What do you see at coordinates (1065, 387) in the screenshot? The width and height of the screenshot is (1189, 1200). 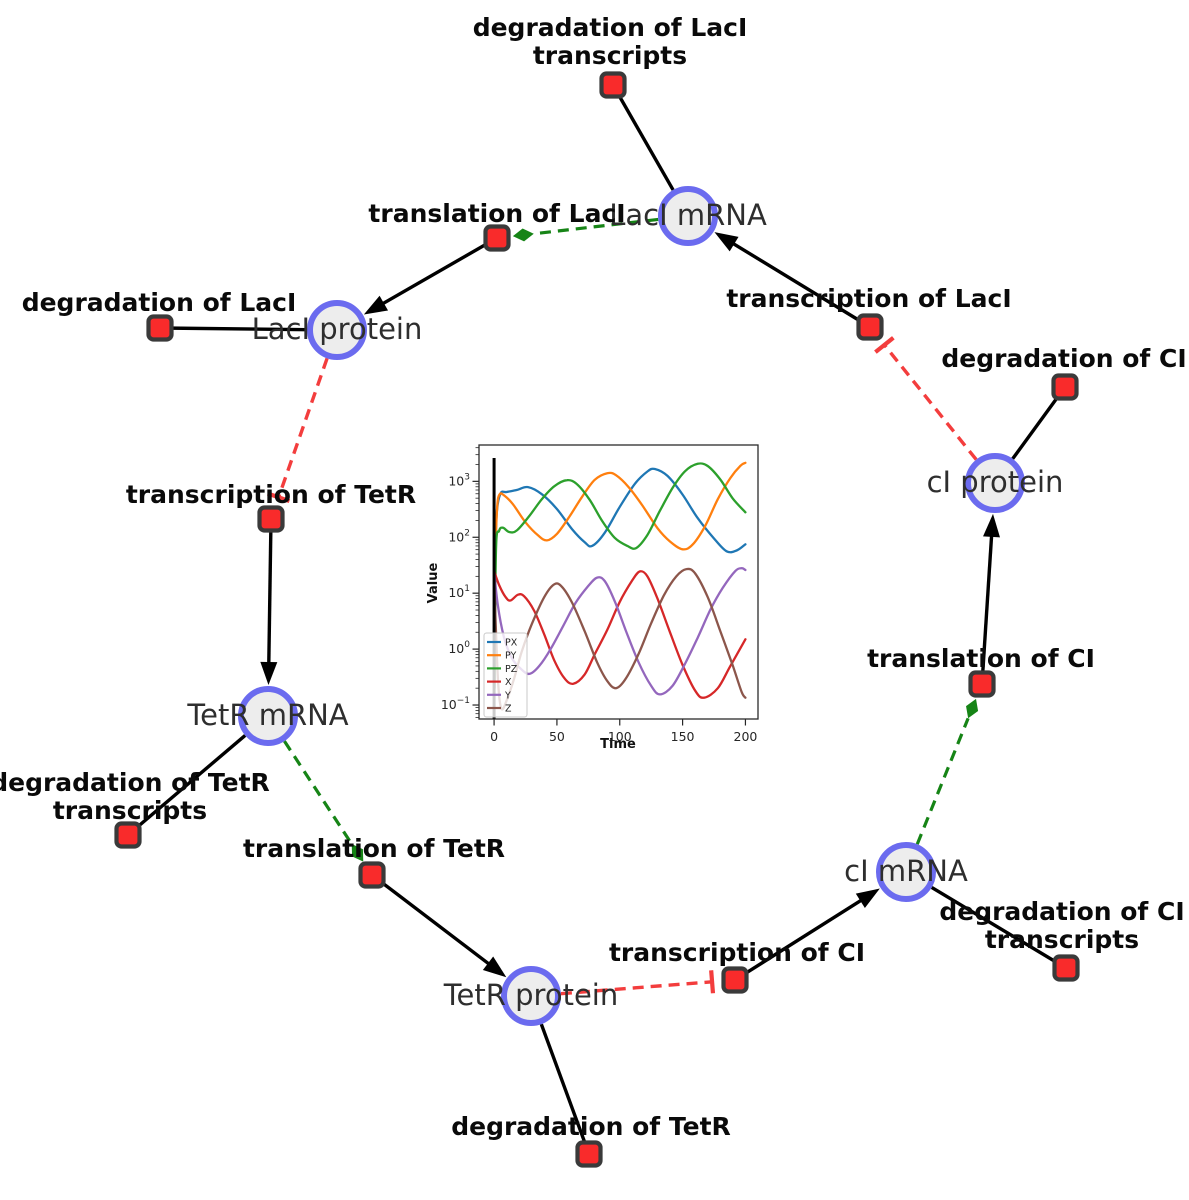 I see `reaction-node-degradation_of_ci` at bounding box center [1065, 387].